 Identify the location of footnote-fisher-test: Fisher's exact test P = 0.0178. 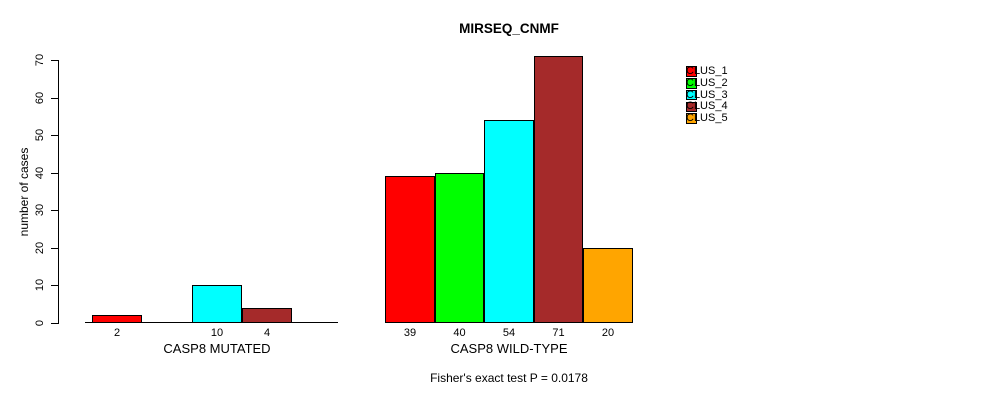
(509, 378).